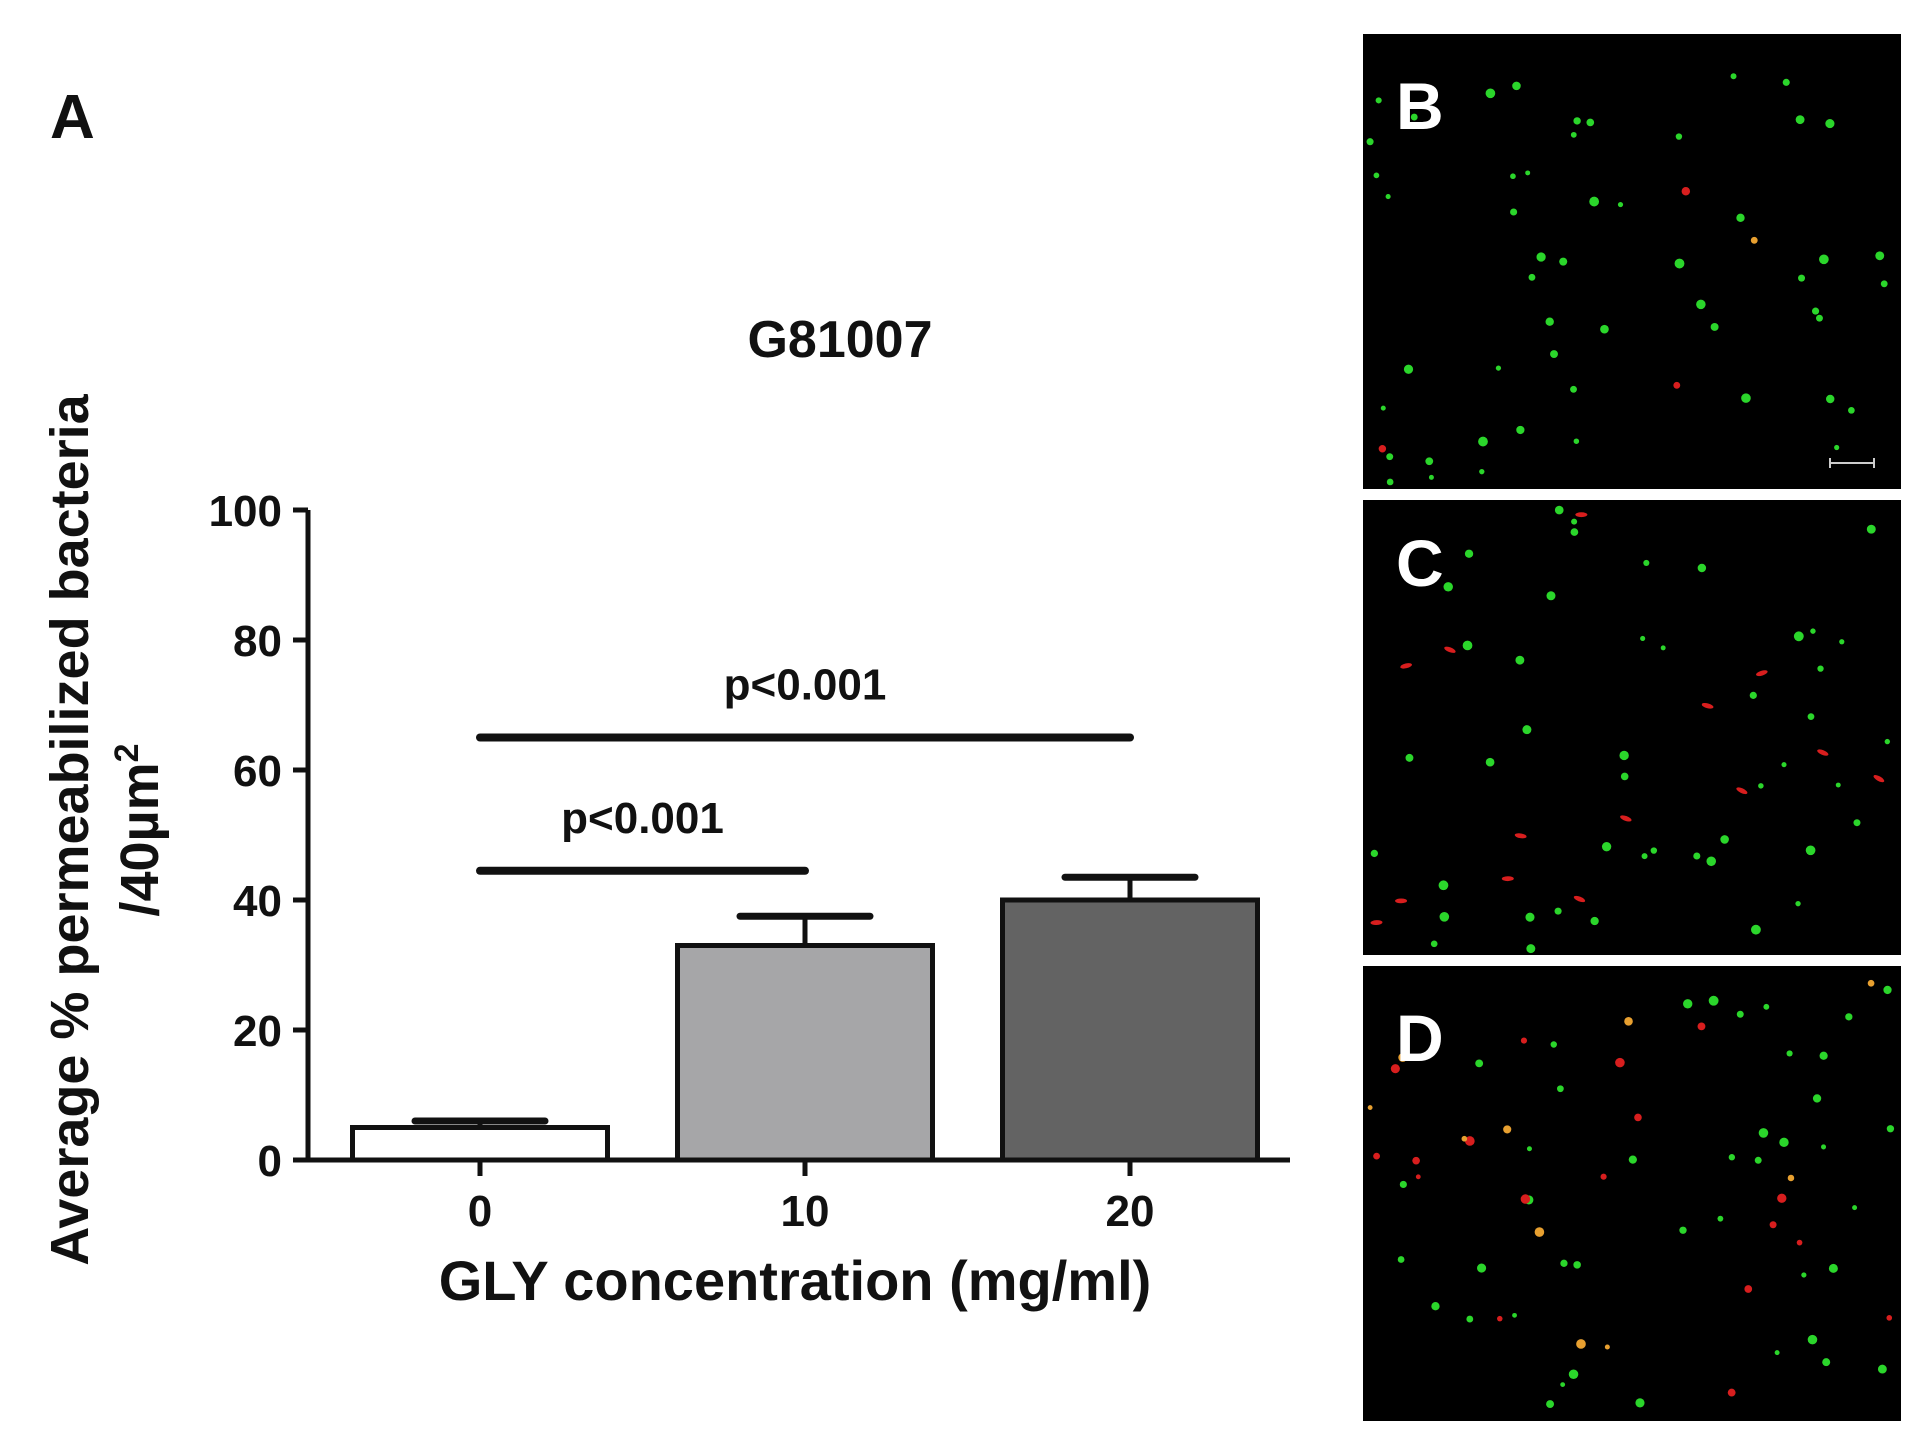 The width and height of the screenshot is (1932, 1452). Describe the element at coordinates (805, 1211) in the screenshot. I see `x-tick-label: 10` at that location.